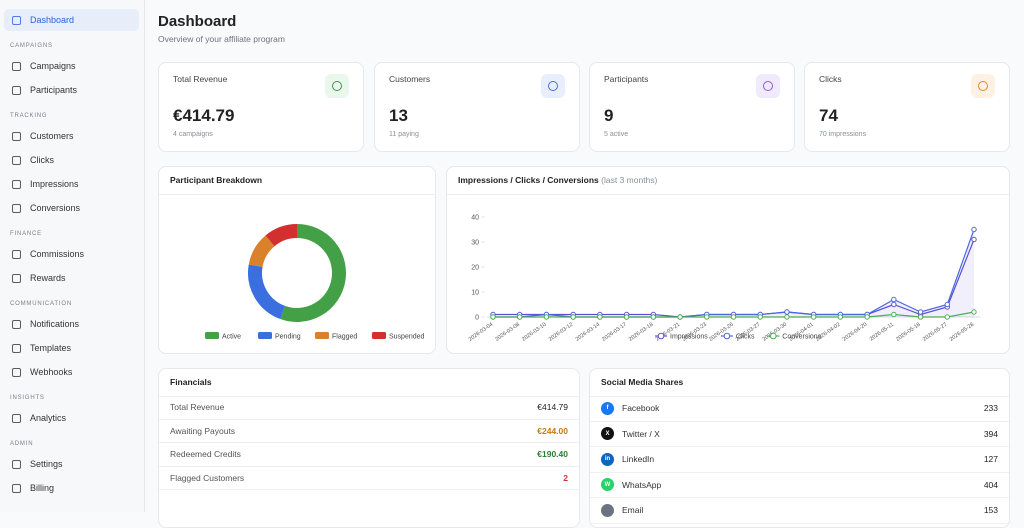 Image resolution: width=1024 pixels, height=528 pixels. Describe the element at coordinates (369, 431) in the screenshot. I see `financial-row: Awaiting Payouts €244.00` at that location.